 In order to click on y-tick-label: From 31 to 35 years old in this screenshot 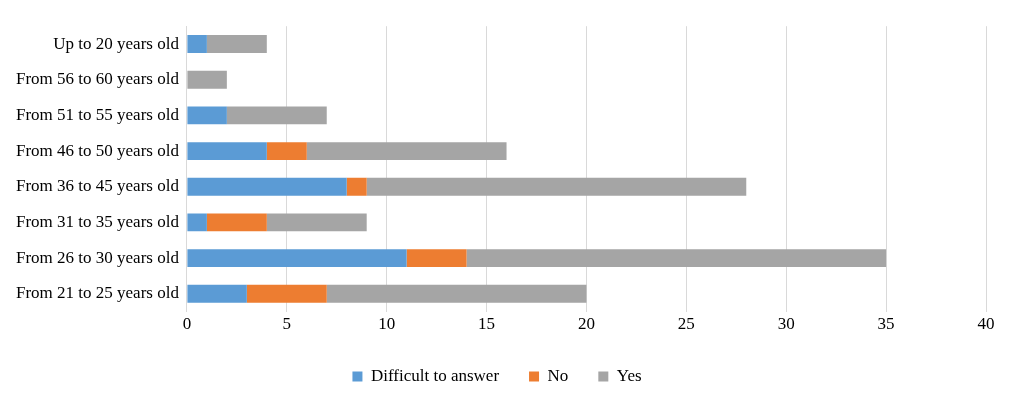, I will do `click(98, 221)`.